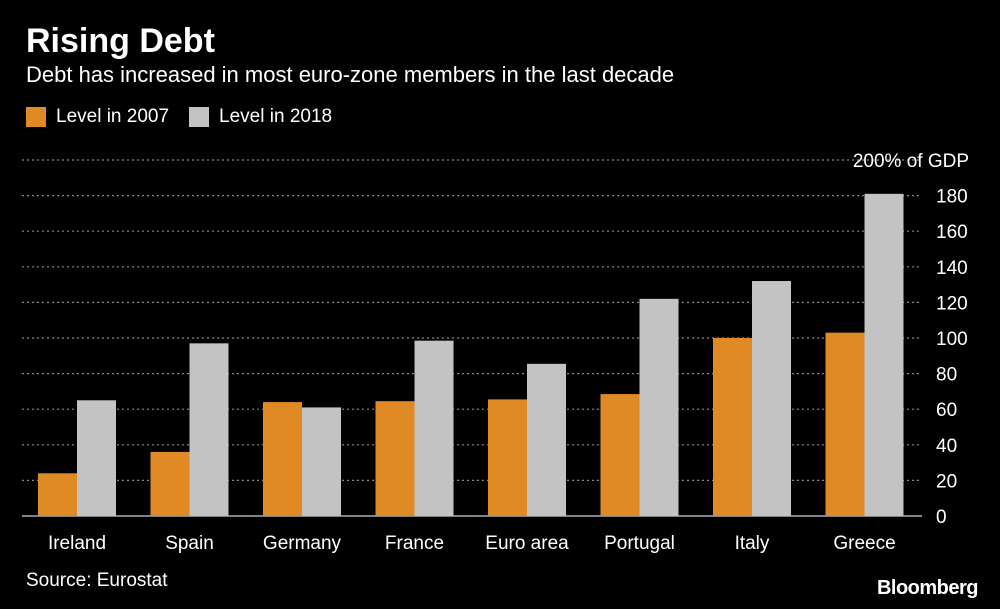 This screenshot has width=1000, height=609. Describe the element at coordinates (941, 517) in the screenshot. I see `y-tick-label: 0` at that location.